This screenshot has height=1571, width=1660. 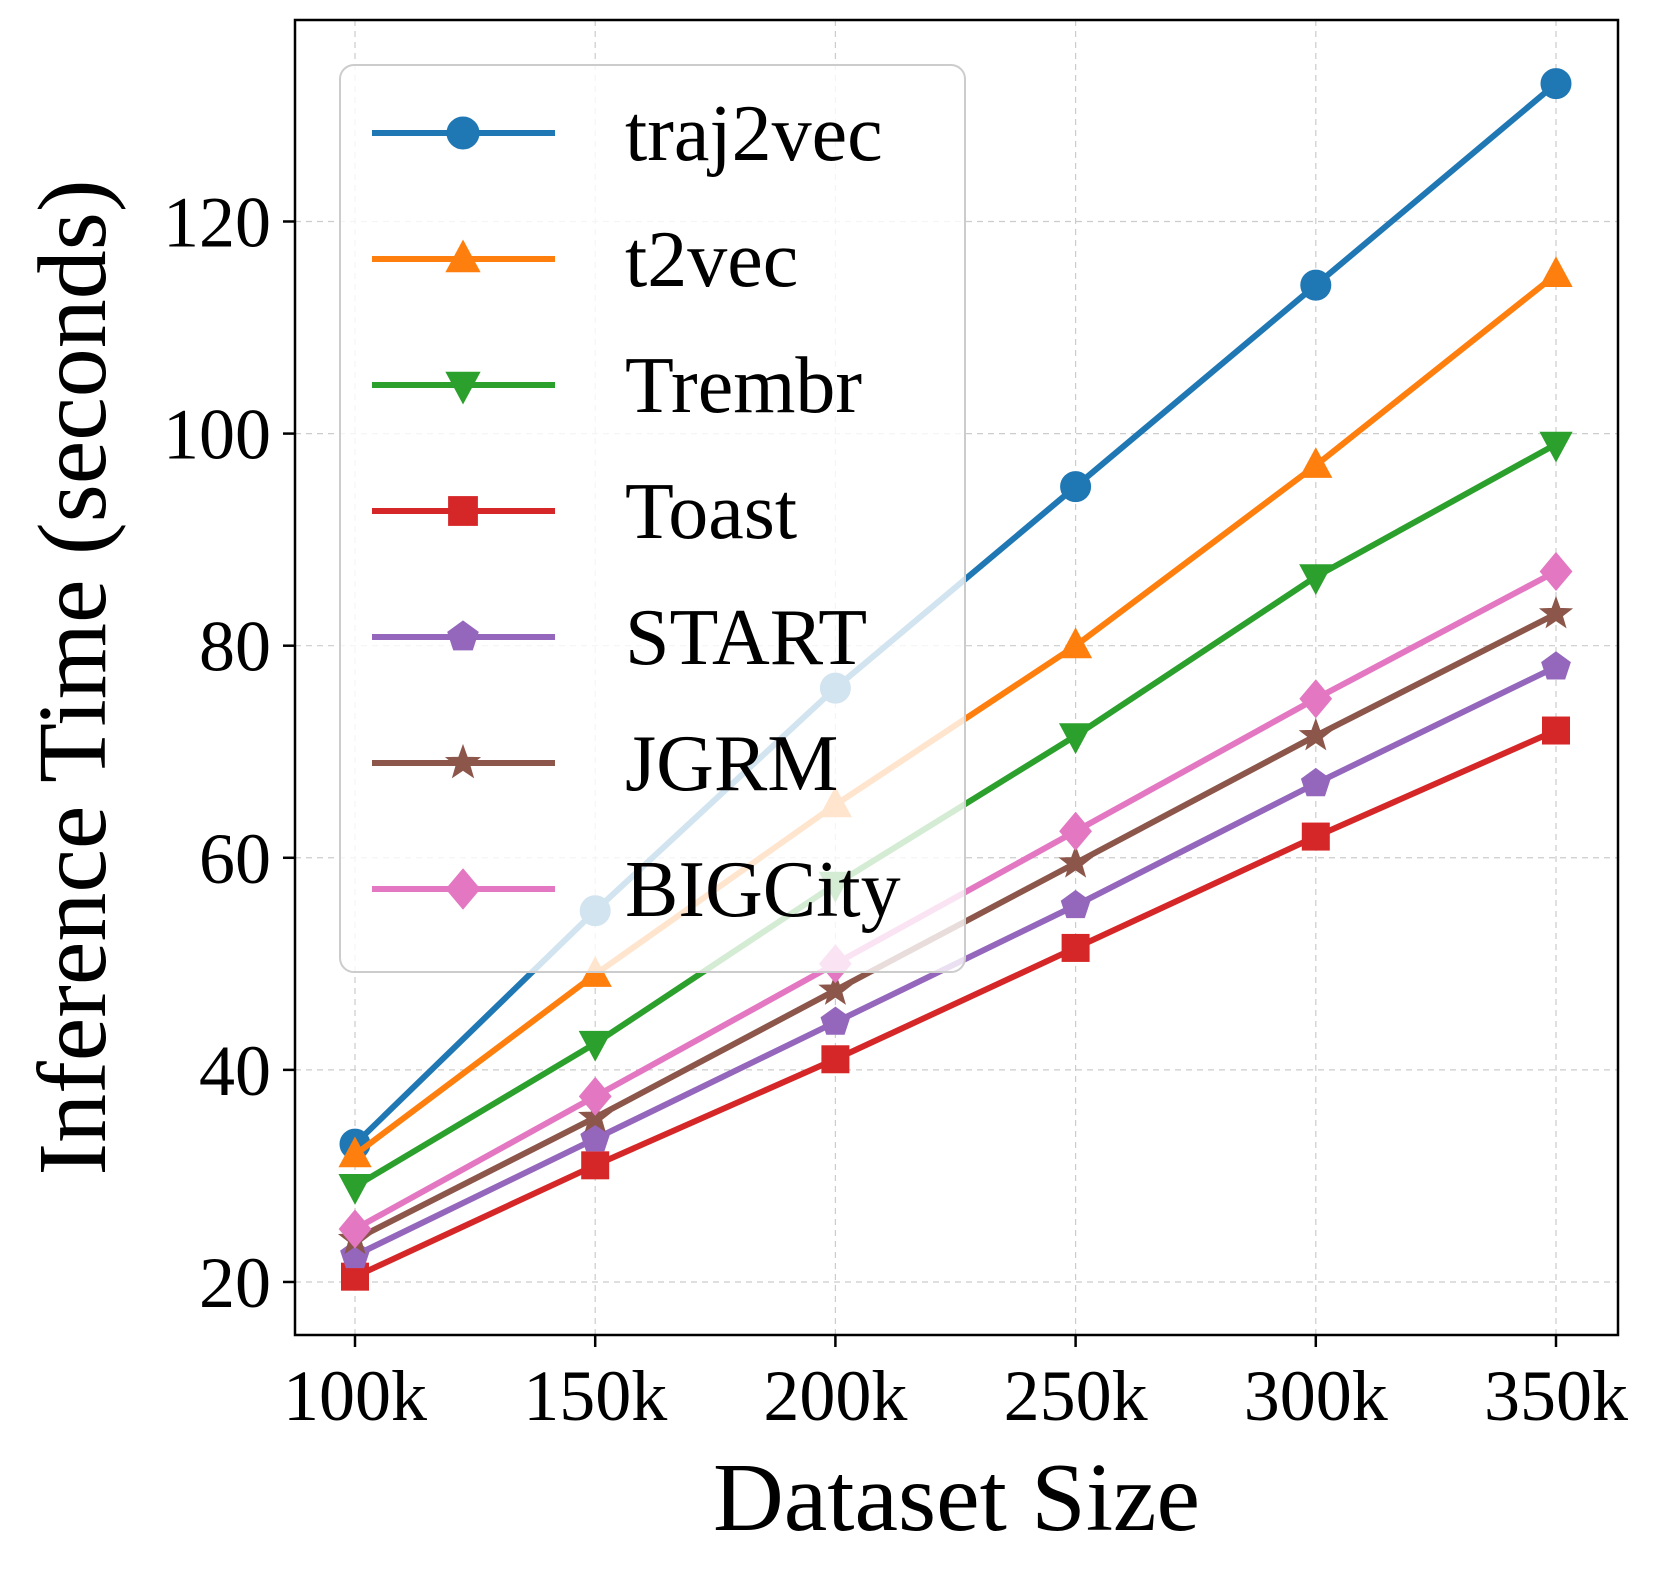 I want to click on legend-label: JGRM, so click(x=731, y=764).